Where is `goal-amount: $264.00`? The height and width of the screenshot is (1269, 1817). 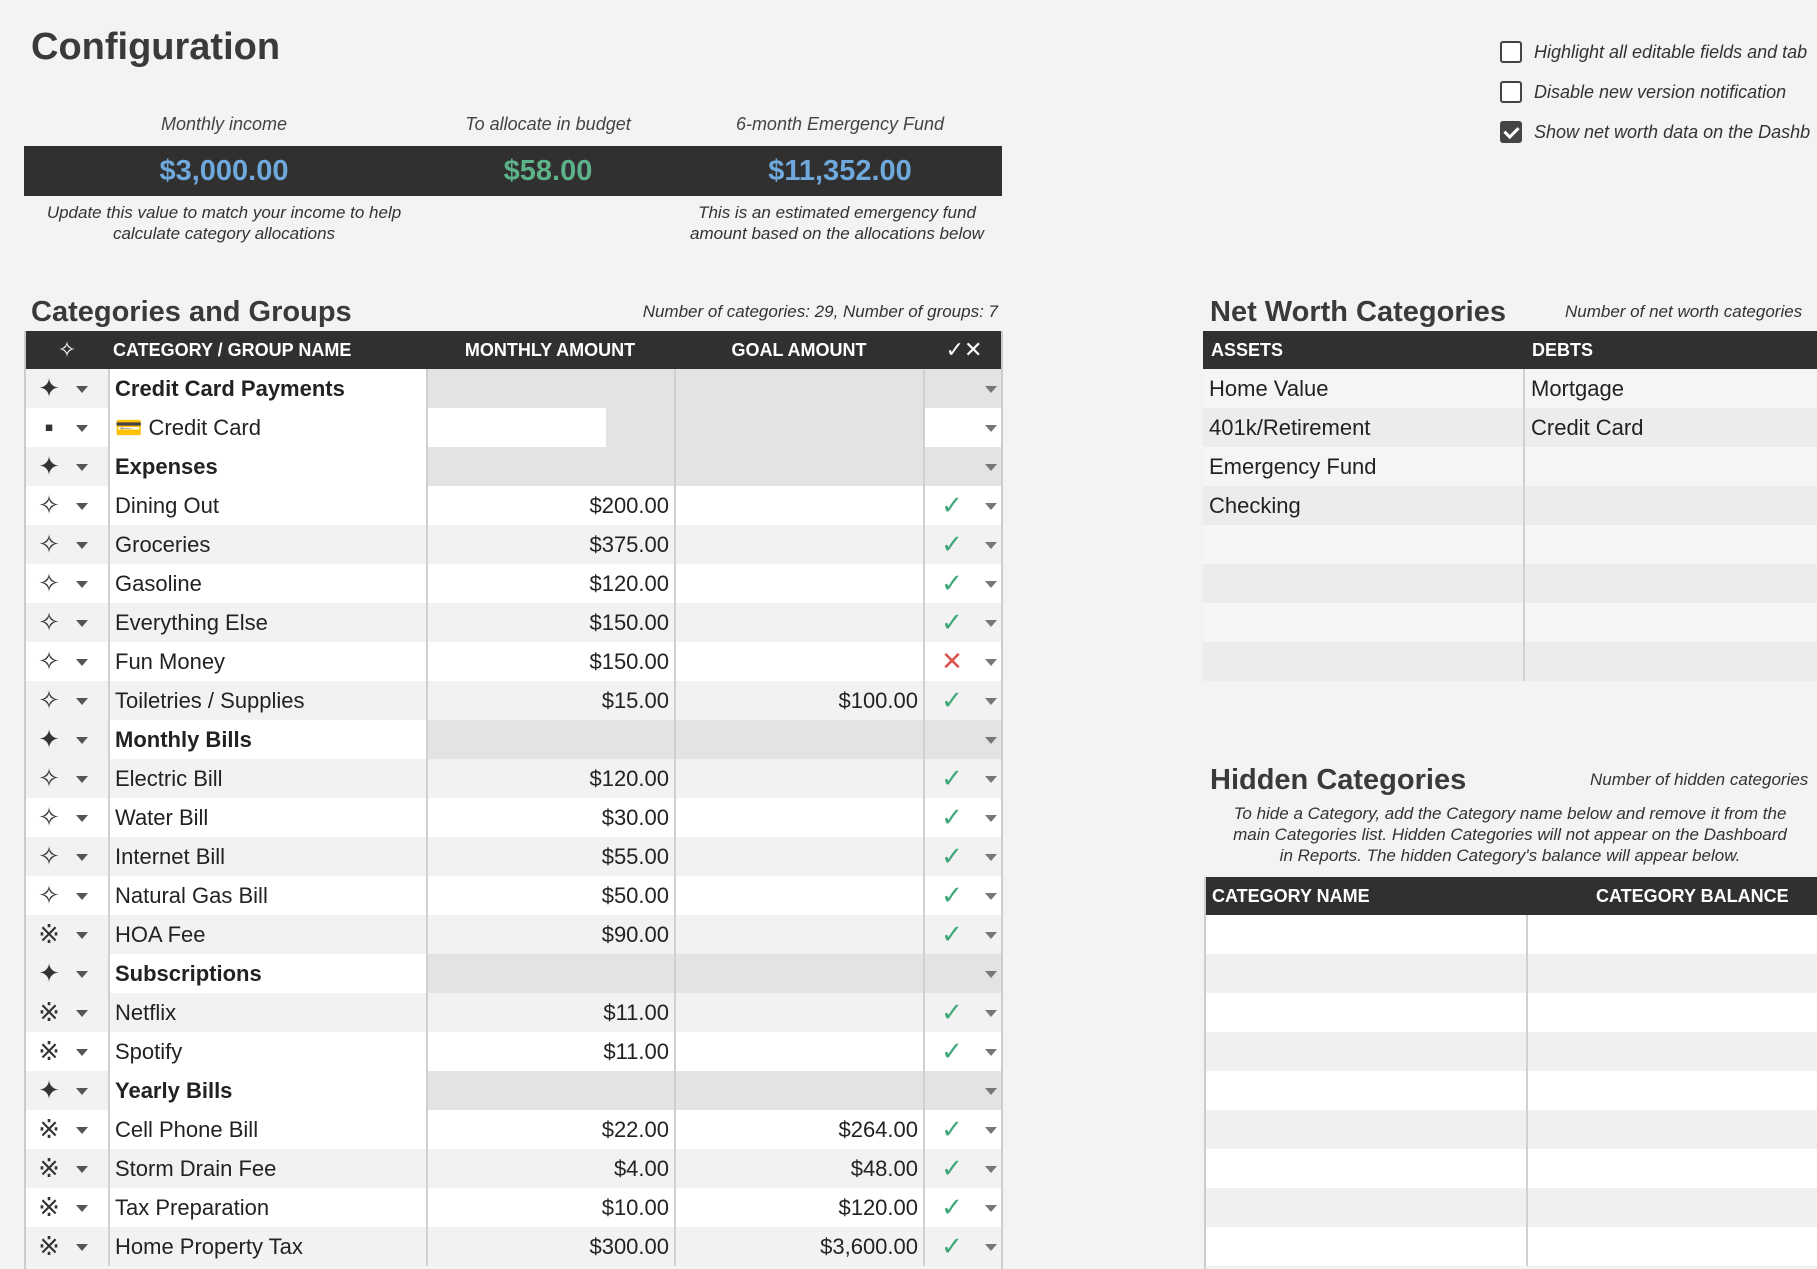
goal-amount: $264.00 is located at coordinates (878, 1129).